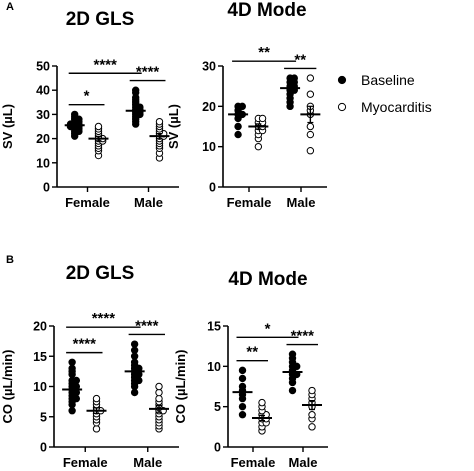  Describe the element at coordinates (43, 91) in the screenshot. I see `y-tick-label: 40` at that location.